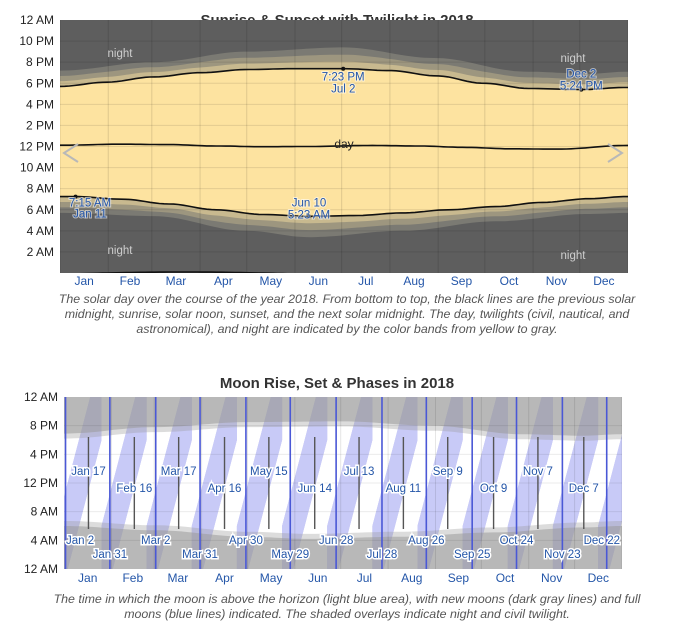 This screenshot has height=635, width=674. What do you see at coordinates (179, 472) in the screenshot?
I see `new-moon-label: Mar 17` at bounding box center [179, 472].